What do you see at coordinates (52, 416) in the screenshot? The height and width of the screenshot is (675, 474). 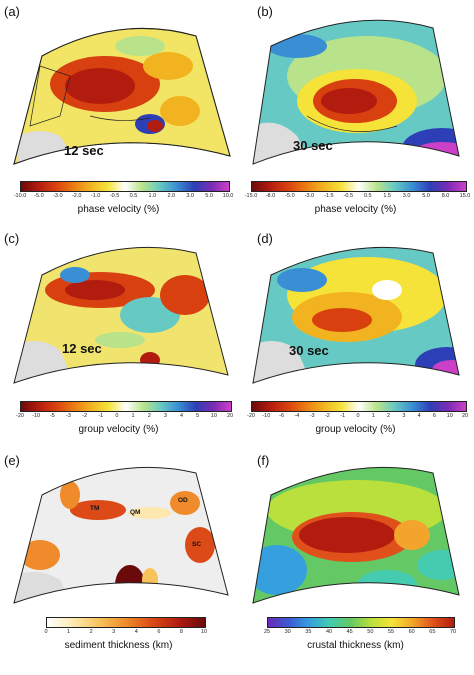 I see `colorbar-tick-label: -5` at bounding box center [52, 416].